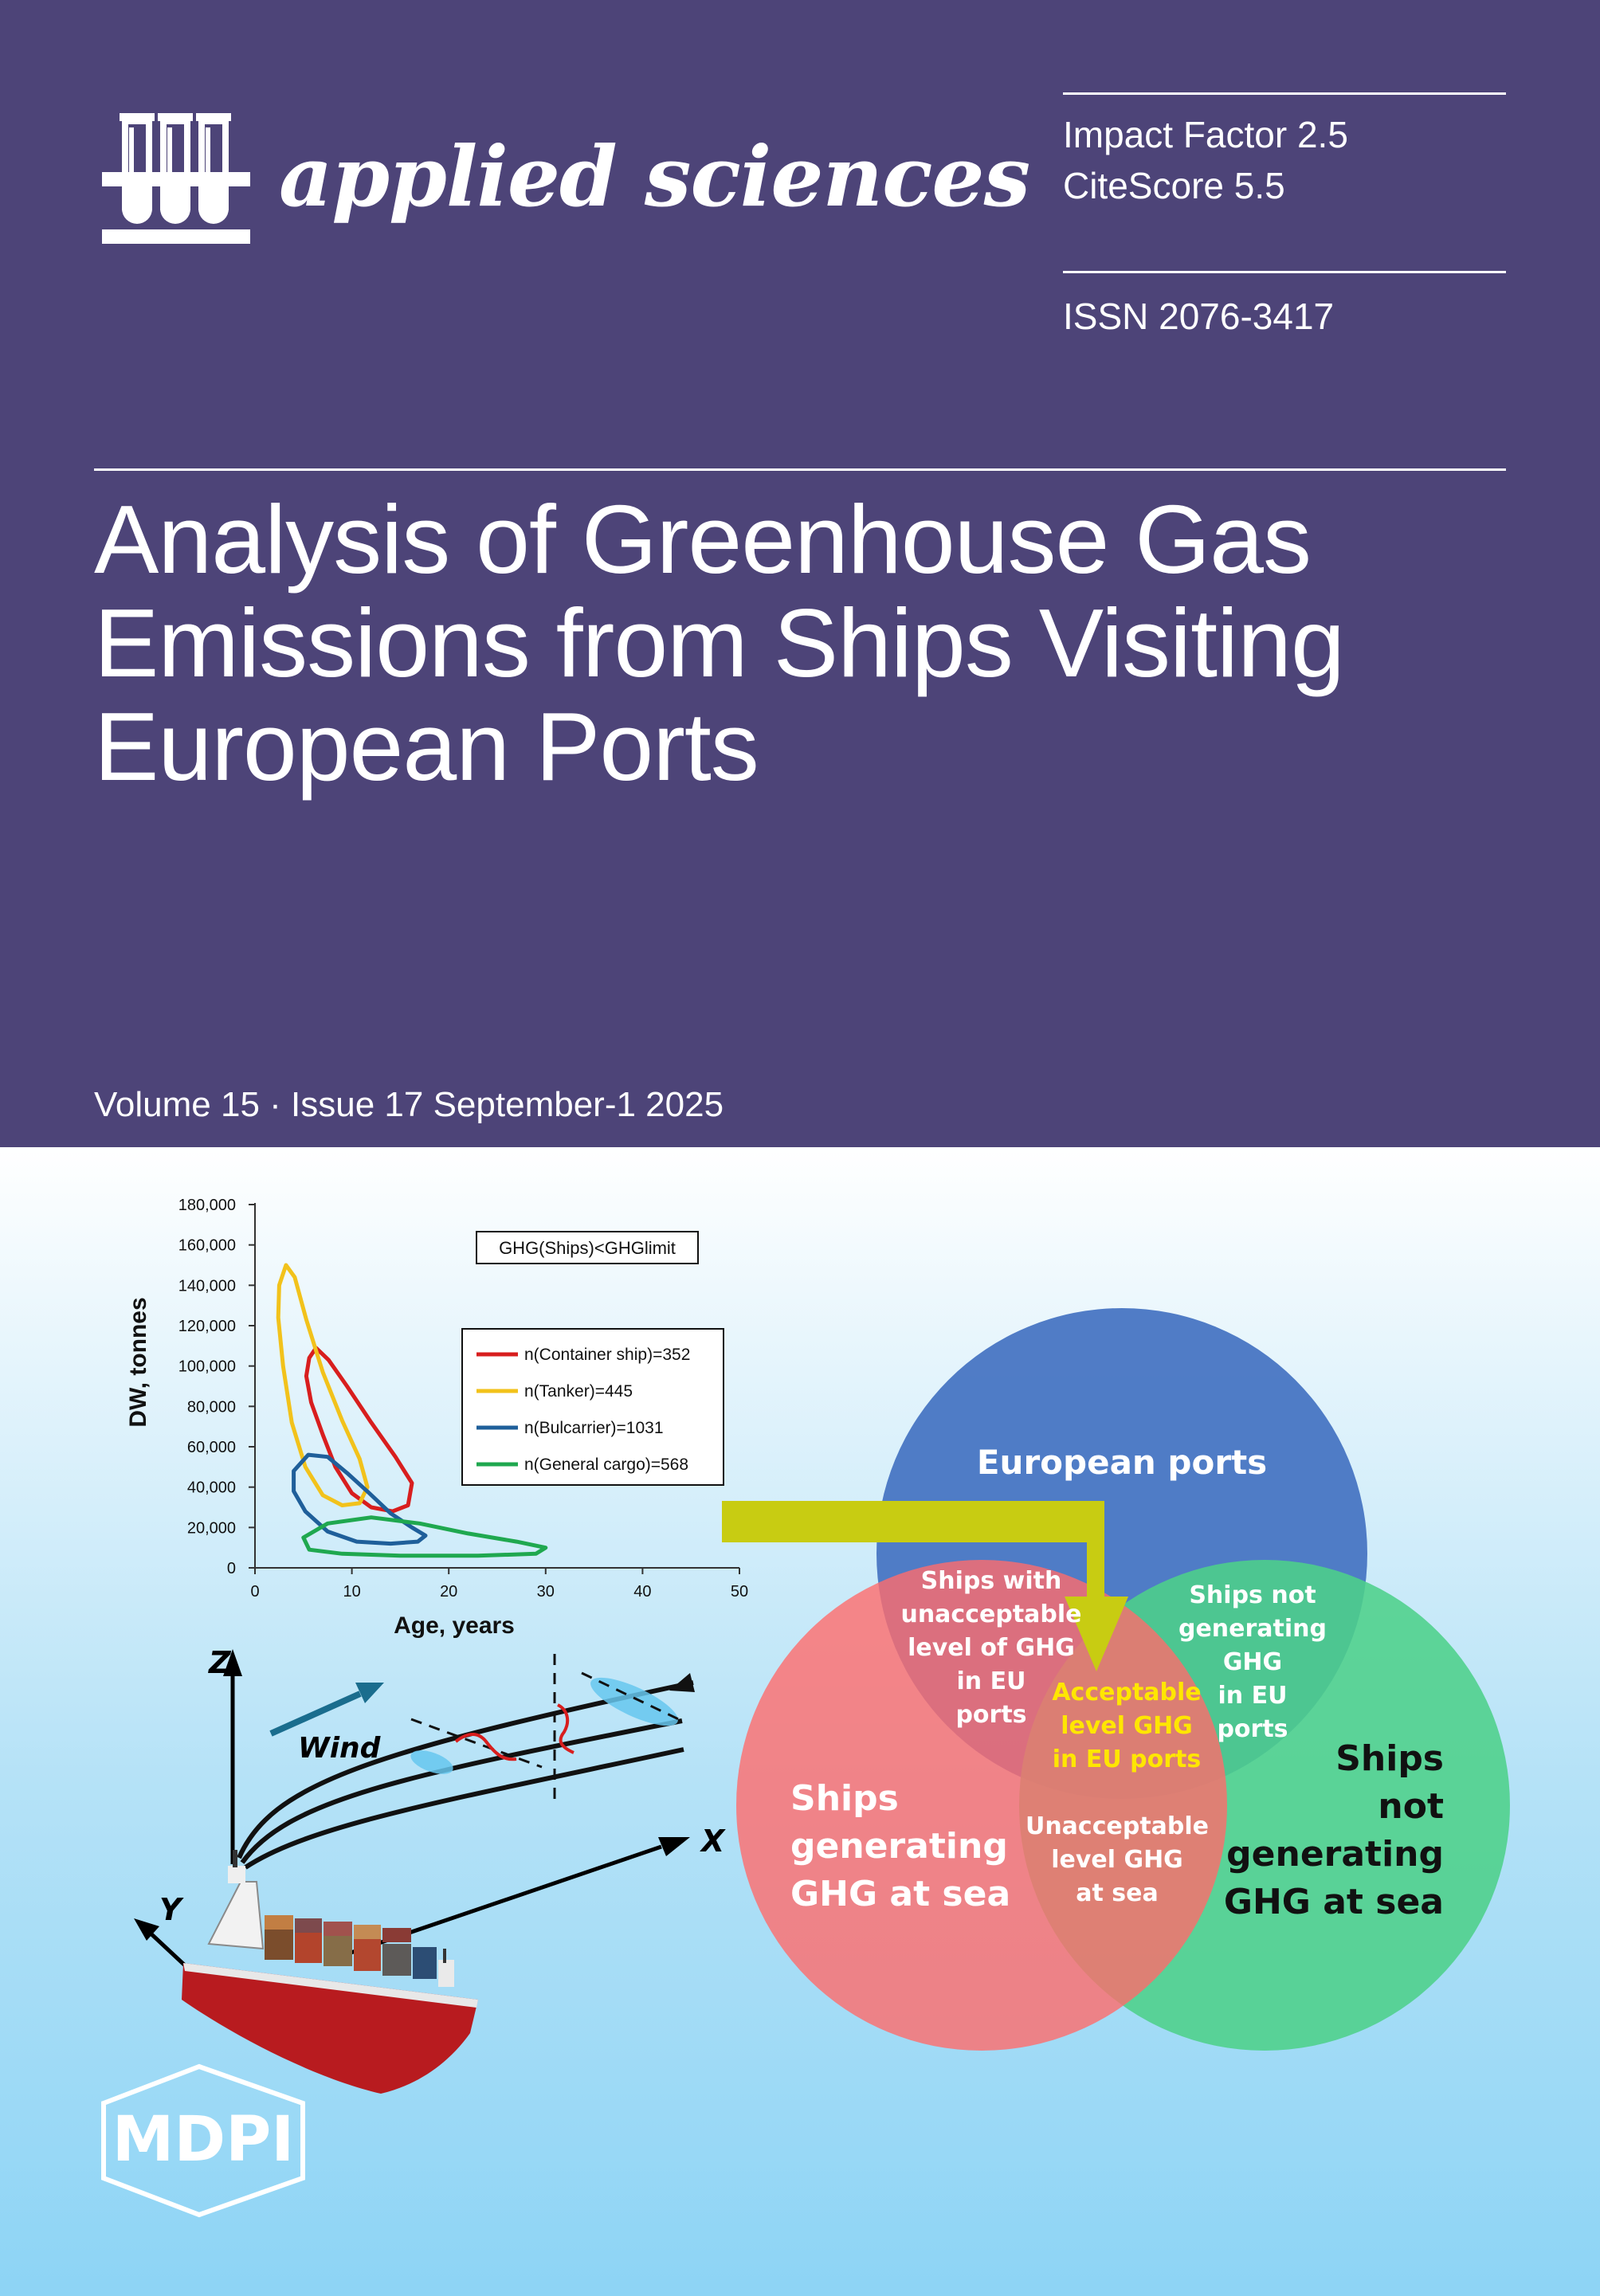 The width and height of the screenshot is (1600, 2296). Describe the element at coordinates (1117, 1893) in the screenshot. I see `venn-text-line: at sea` at that location.